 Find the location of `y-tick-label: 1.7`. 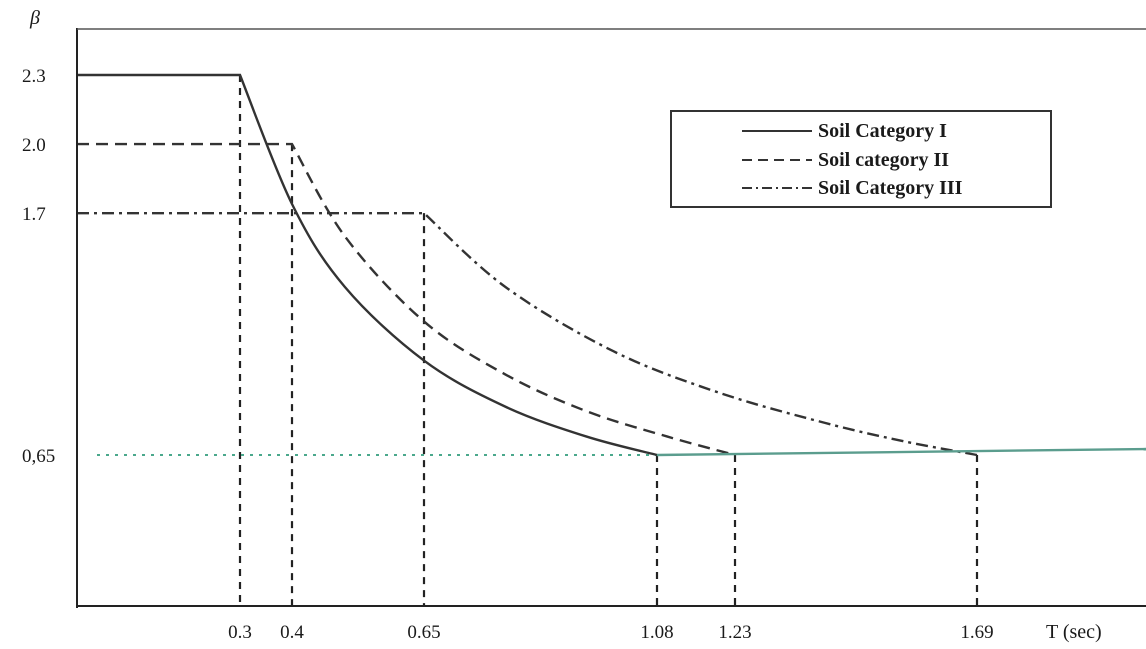

y-tick-label: 1.7 is located at coordinates (34, 214).